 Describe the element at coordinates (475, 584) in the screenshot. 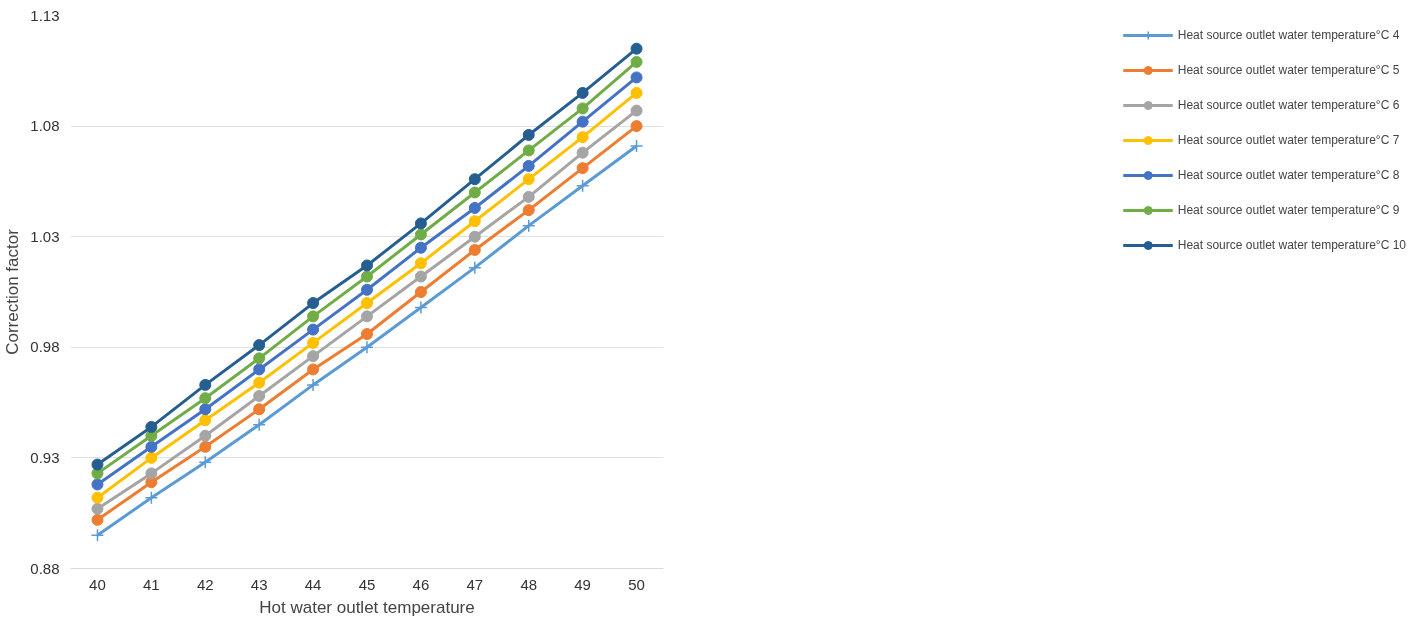

I see `x-tick-label: 47` at that location.